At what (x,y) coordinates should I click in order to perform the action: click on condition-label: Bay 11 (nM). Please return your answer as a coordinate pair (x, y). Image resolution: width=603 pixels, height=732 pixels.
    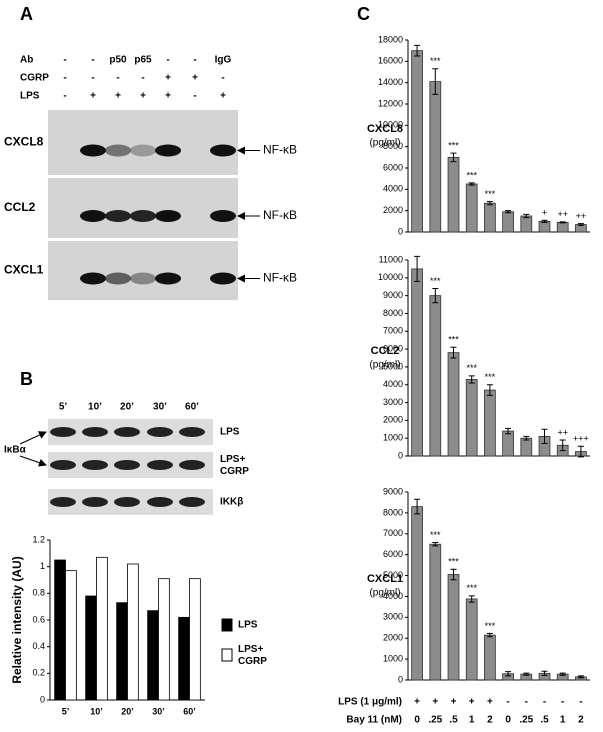
    Looking at the image, I should click on (374, 720).